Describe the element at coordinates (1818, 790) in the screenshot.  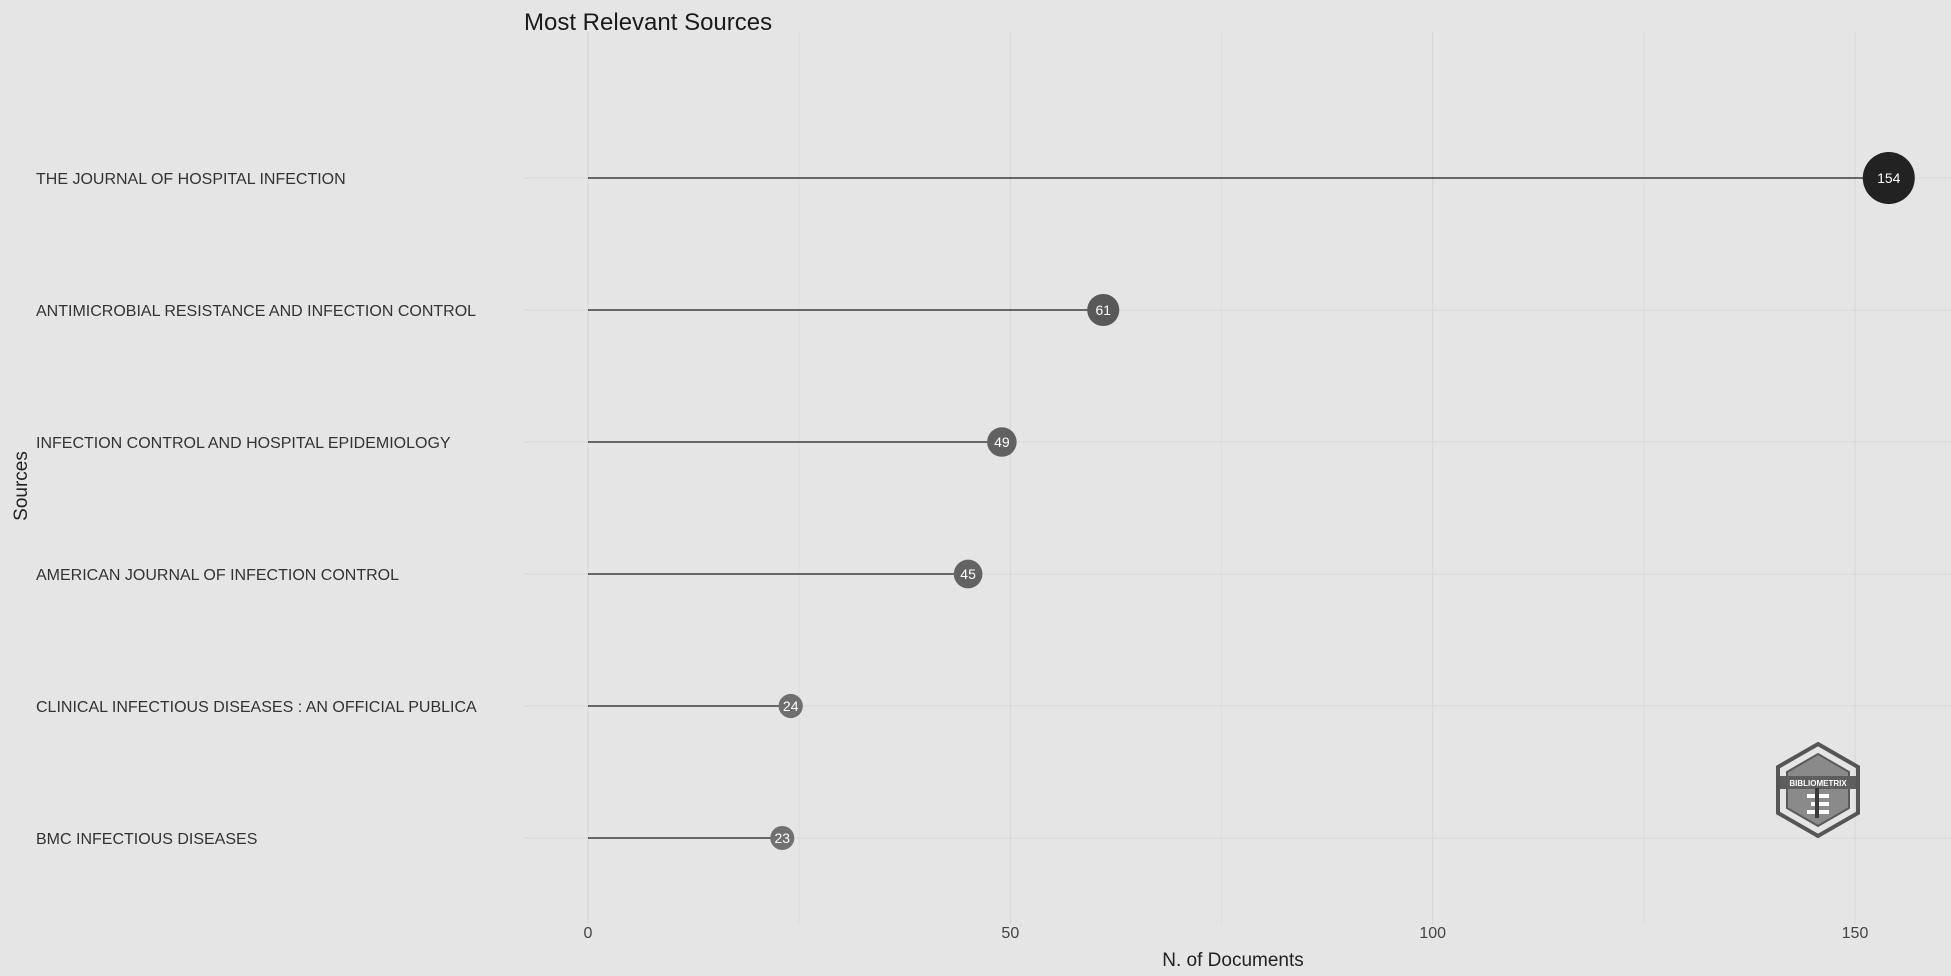
I see `bibliometrix-logo: BIBLIOMETRIX` at that location.